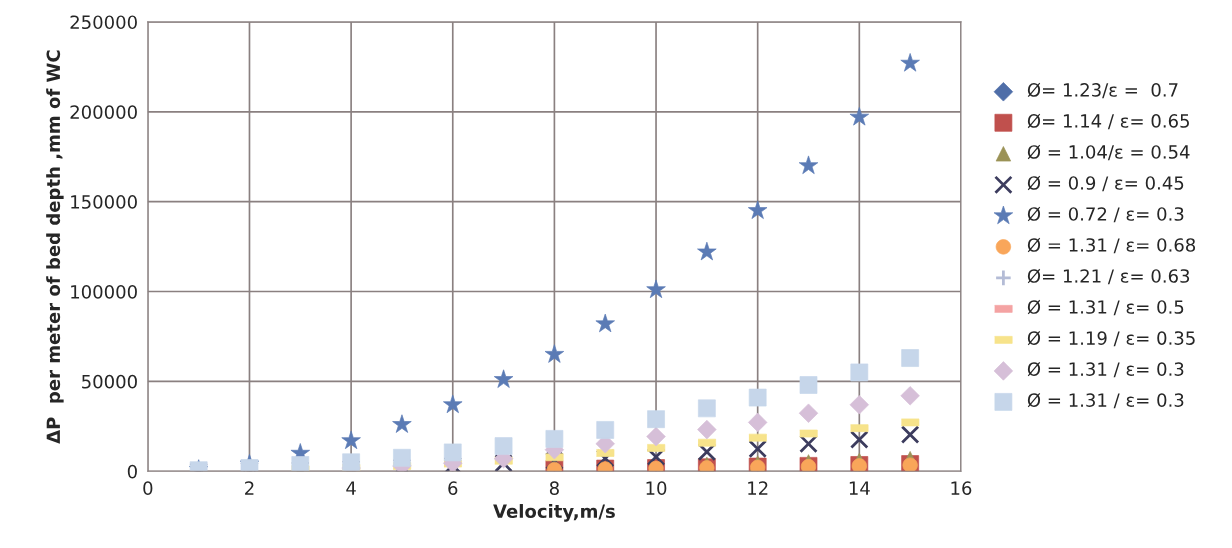  I want to click on x-tick-label: 4, so click(351, 488).